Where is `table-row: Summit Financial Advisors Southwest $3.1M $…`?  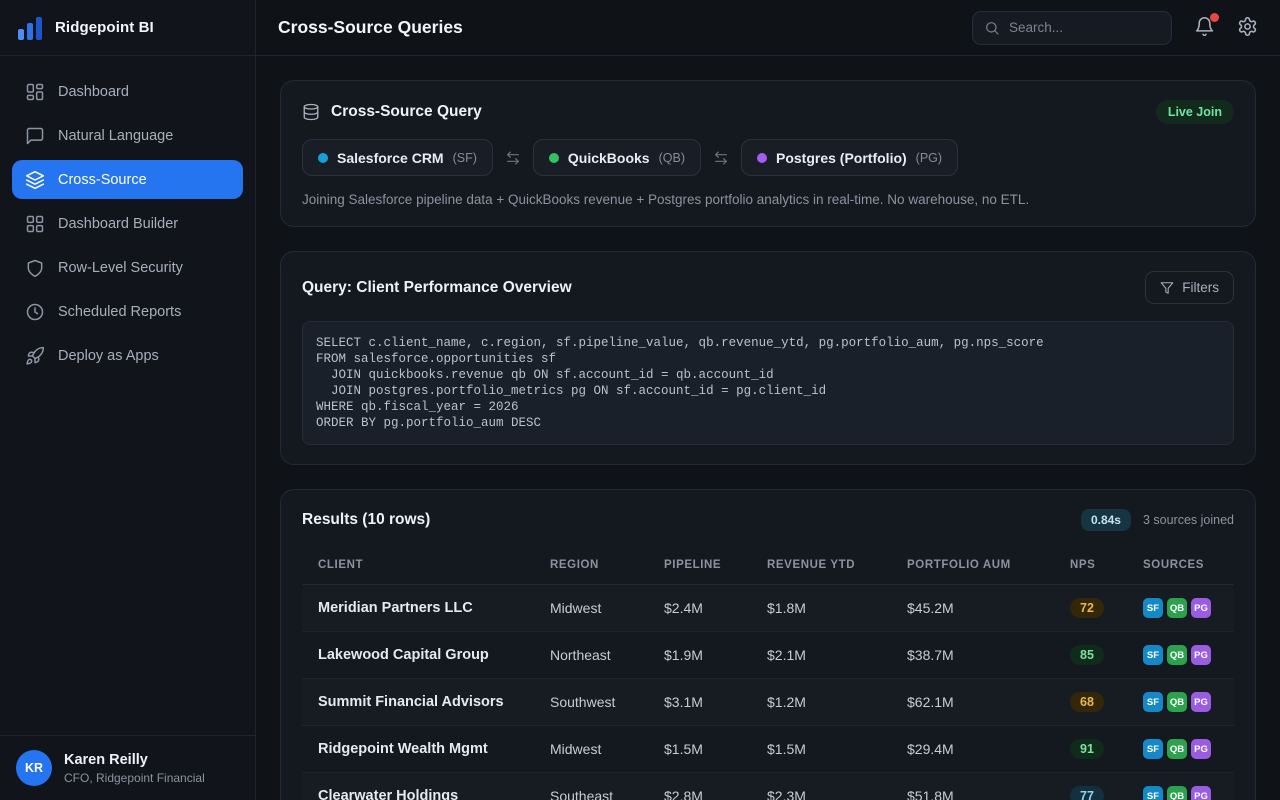 table-row: Summit Financial Advisors Southwest $3.1M $… is located at coordinates (768, 702).